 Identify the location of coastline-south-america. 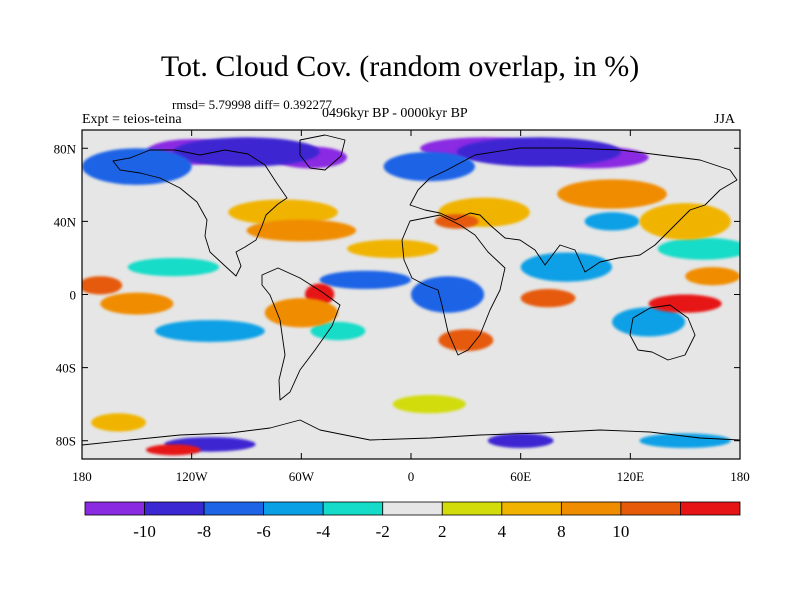
(301, 334).